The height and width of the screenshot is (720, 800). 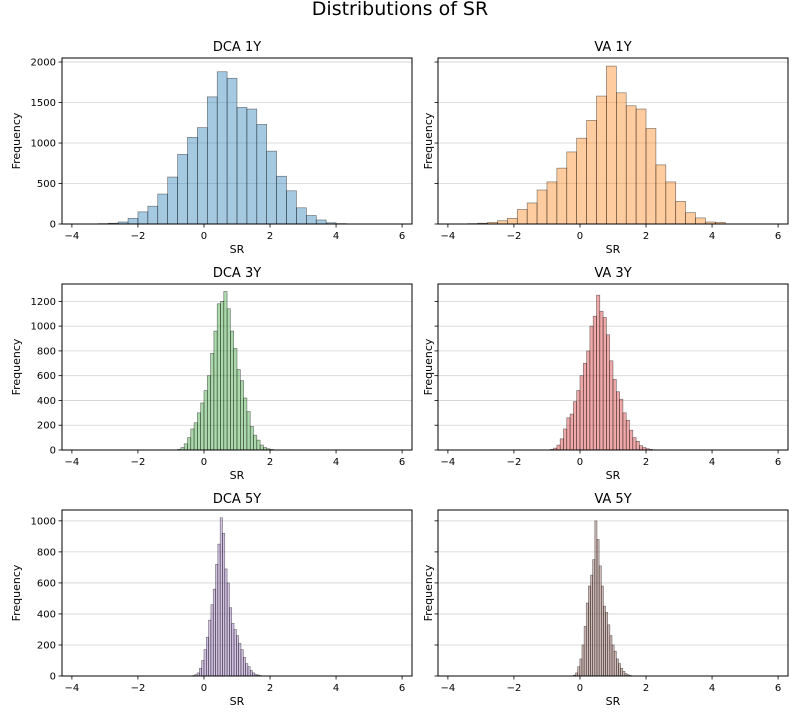 I want to click on panel-5-ytick-label: 600, so click(x=46, y=583).